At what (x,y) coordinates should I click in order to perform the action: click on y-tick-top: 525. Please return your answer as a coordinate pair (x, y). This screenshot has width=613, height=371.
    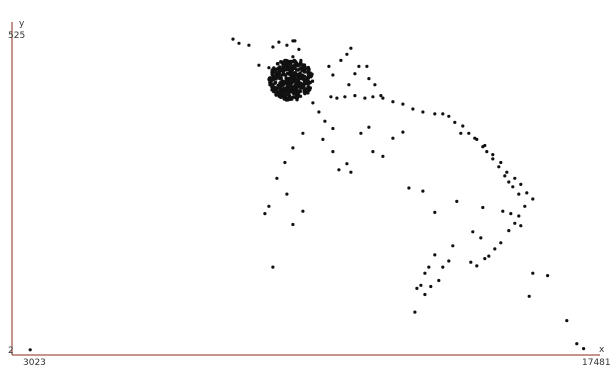
    Looking at the image, I should click on (16, 36).